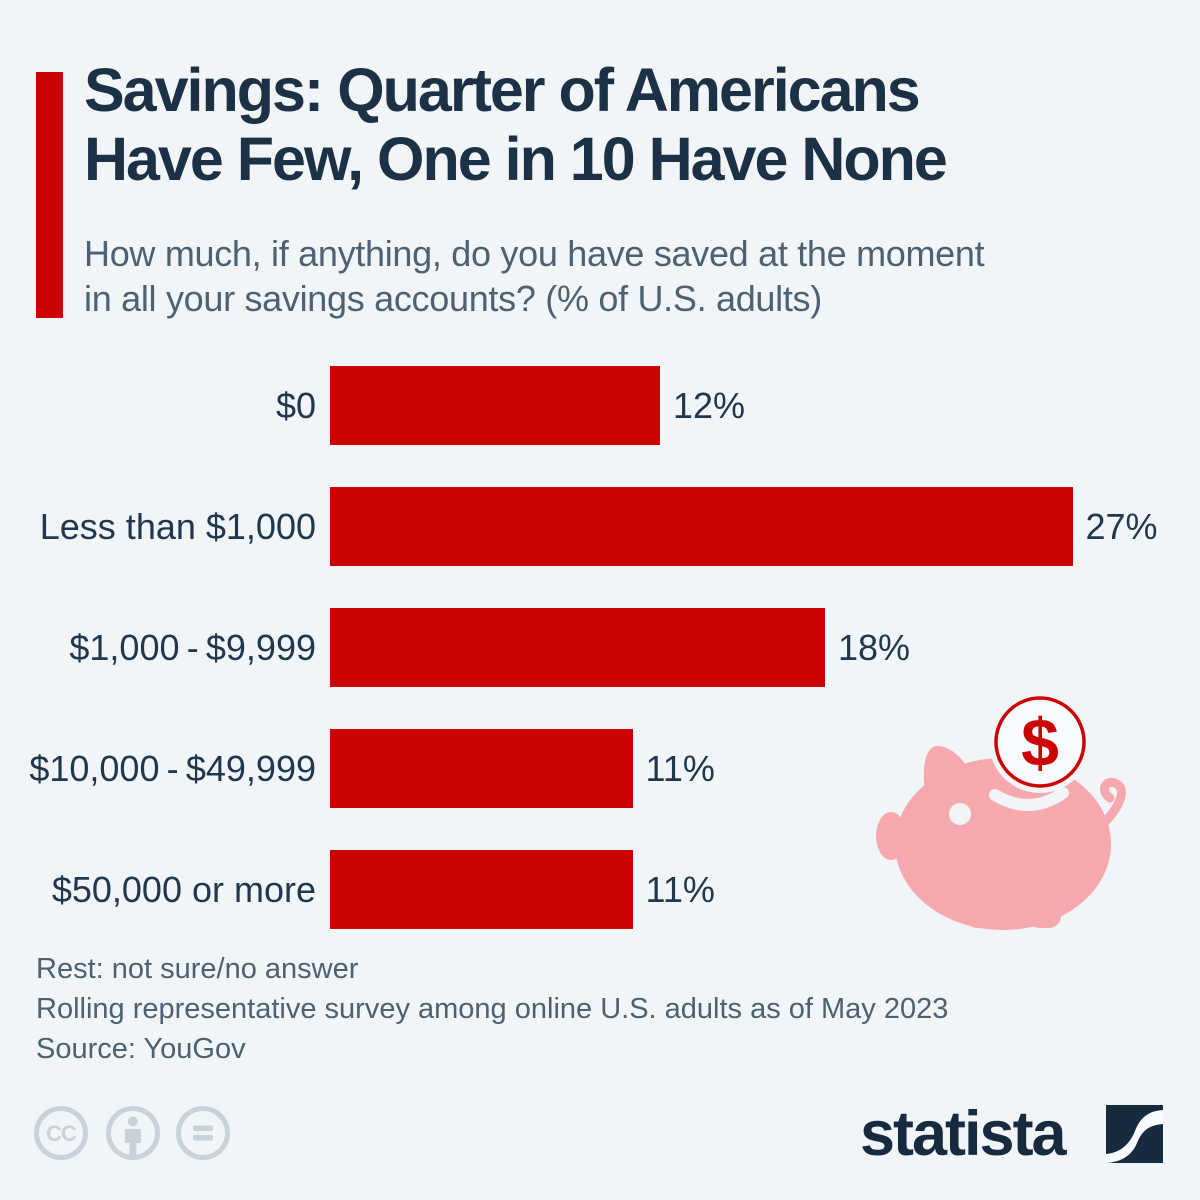 Image resolution: width=1200 pixels, height=1200 pixels. I want to click on statista-logo-mark, so click(1134, 1136).